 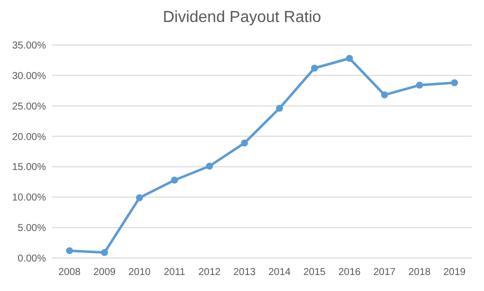 I want to click on y-tick-label: 25.00%, so click(x=29, y=106).